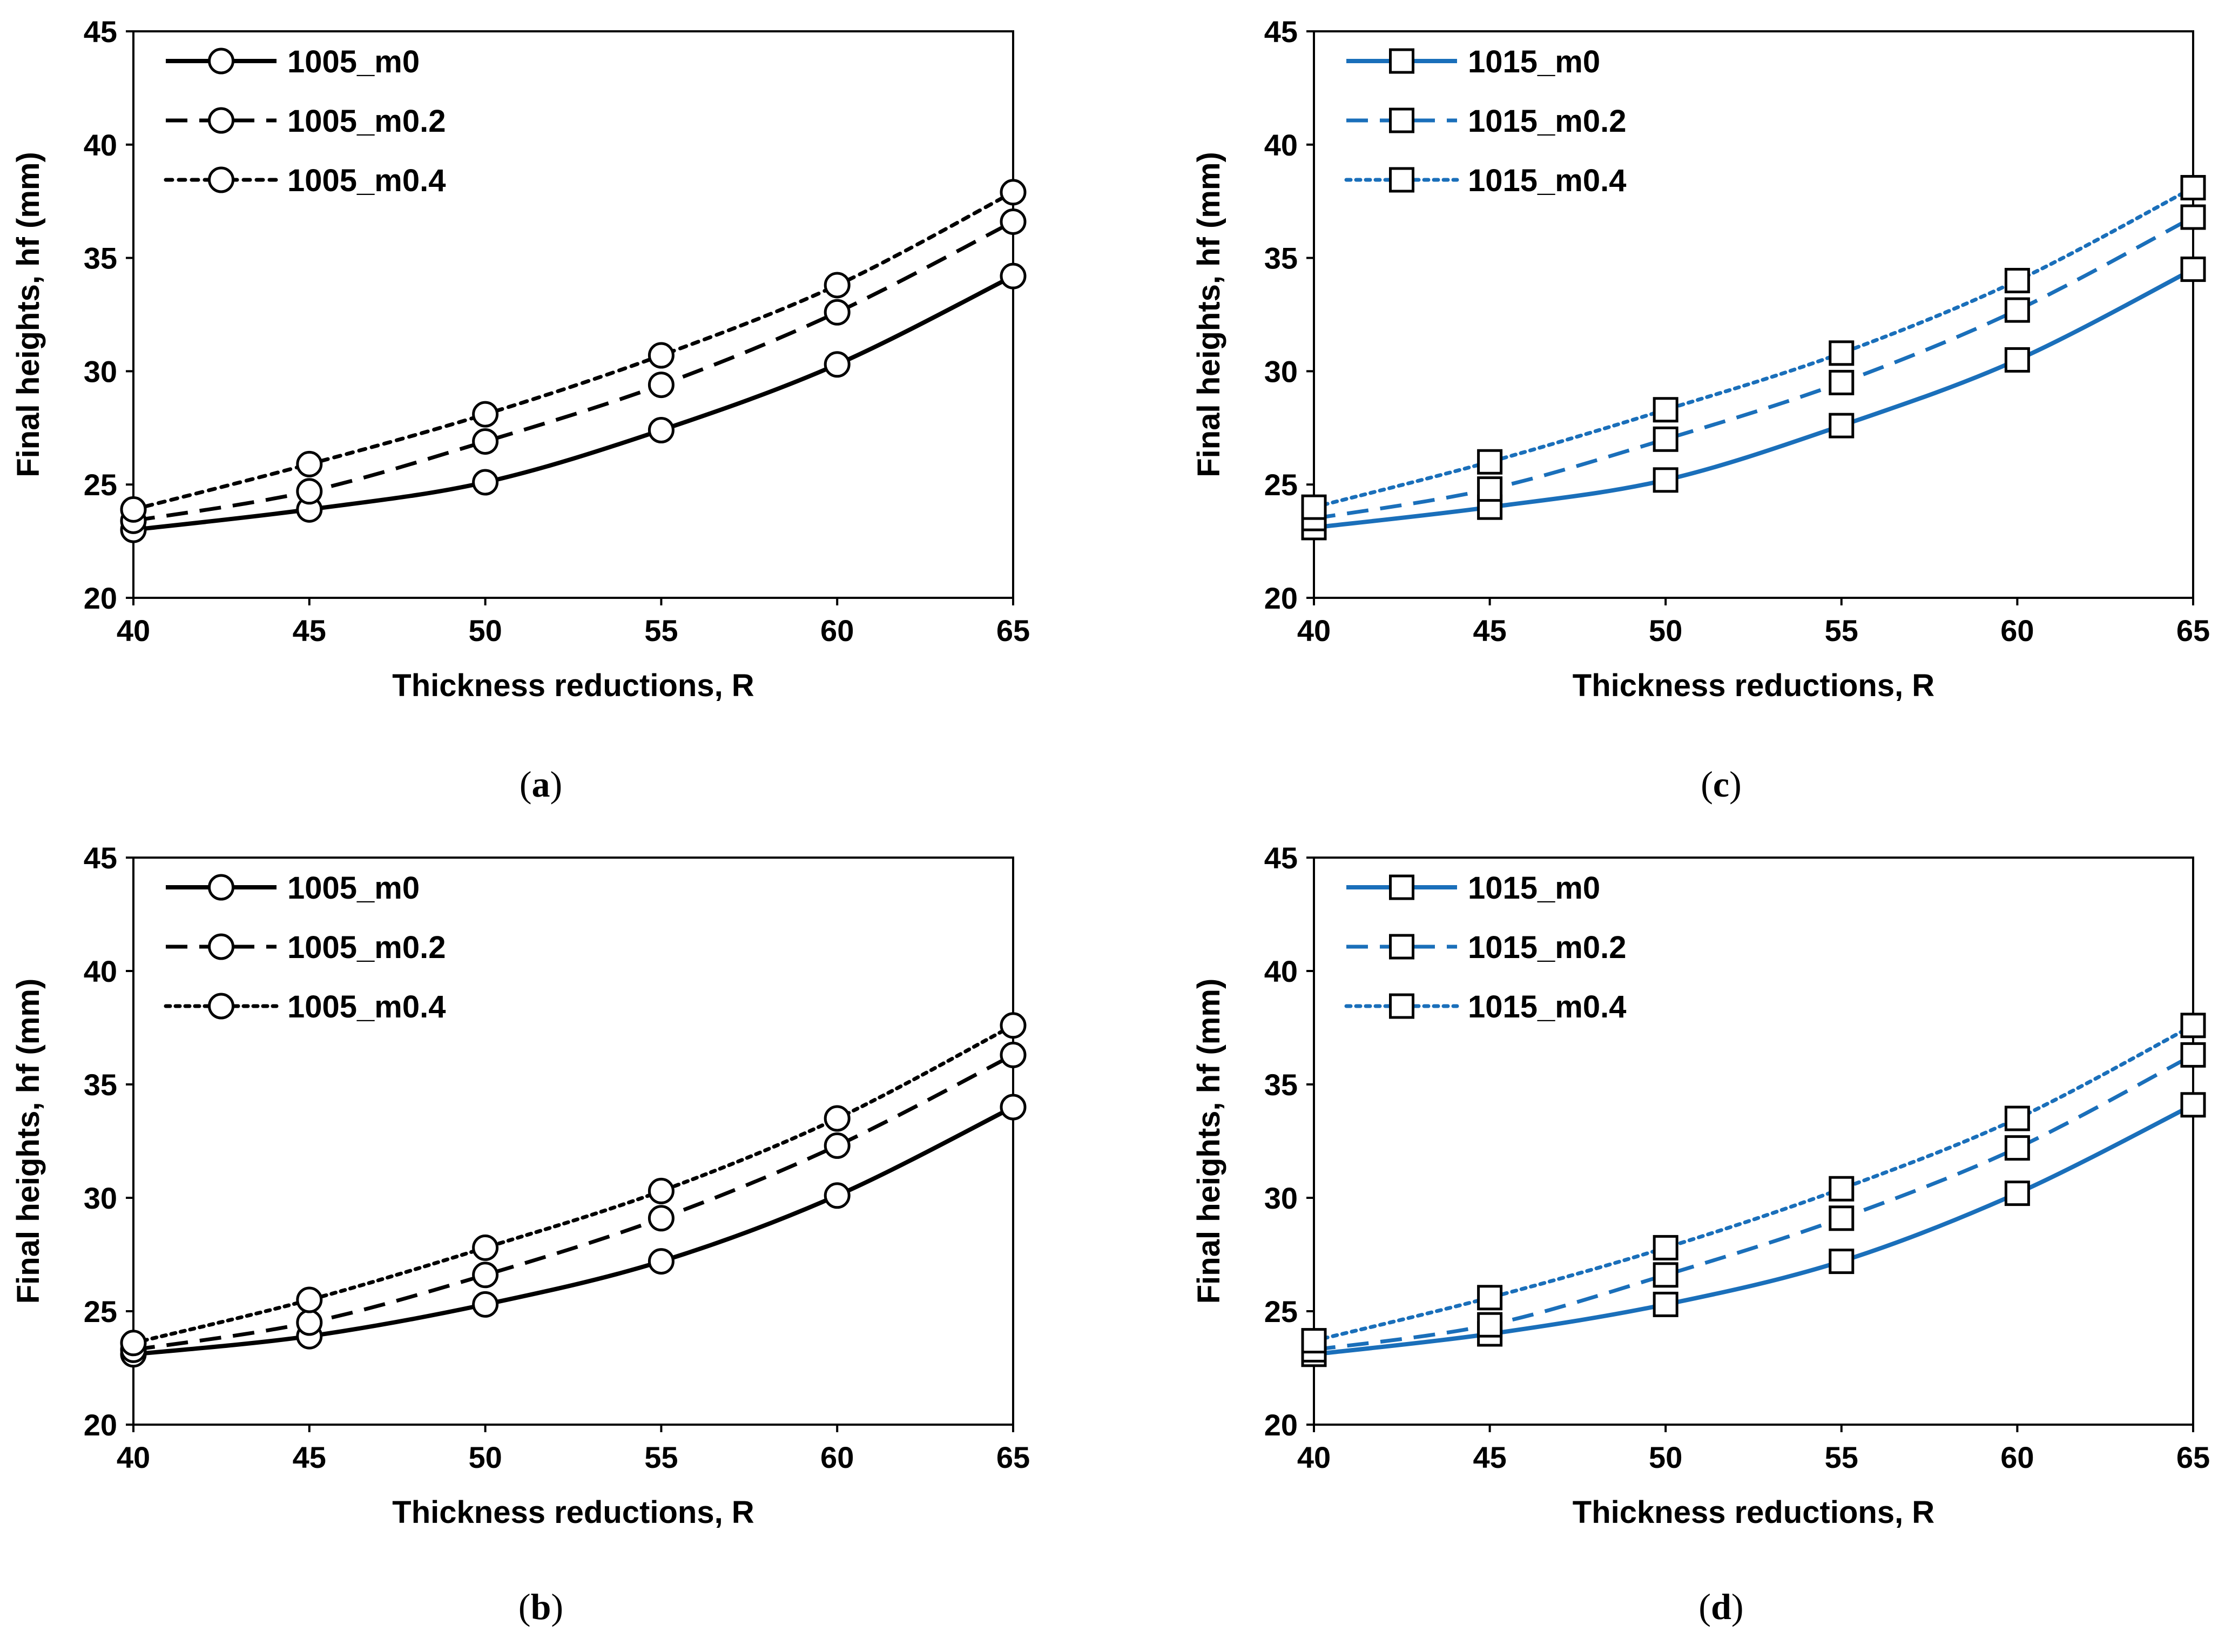  I want to click on legend-label: 1015_m0.2, so click(1547, 121).